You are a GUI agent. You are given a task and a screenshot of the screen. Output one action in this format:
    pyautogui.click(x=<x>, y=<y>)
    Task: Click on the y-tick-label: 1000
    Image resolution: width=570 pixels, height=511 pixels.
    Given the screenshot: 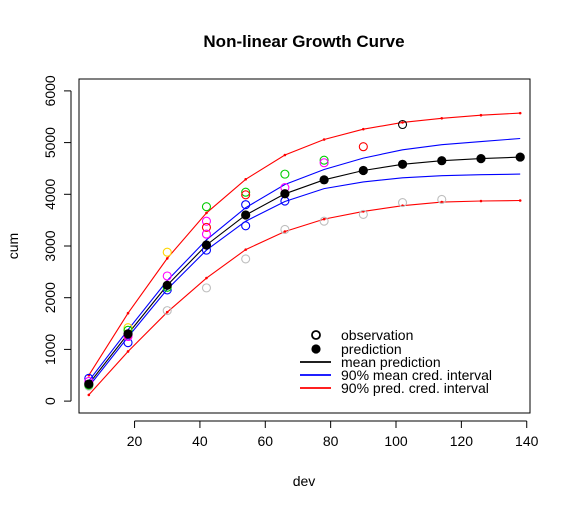 What is the action you would take?
    pyautogui.click(x=50, y=349)
    